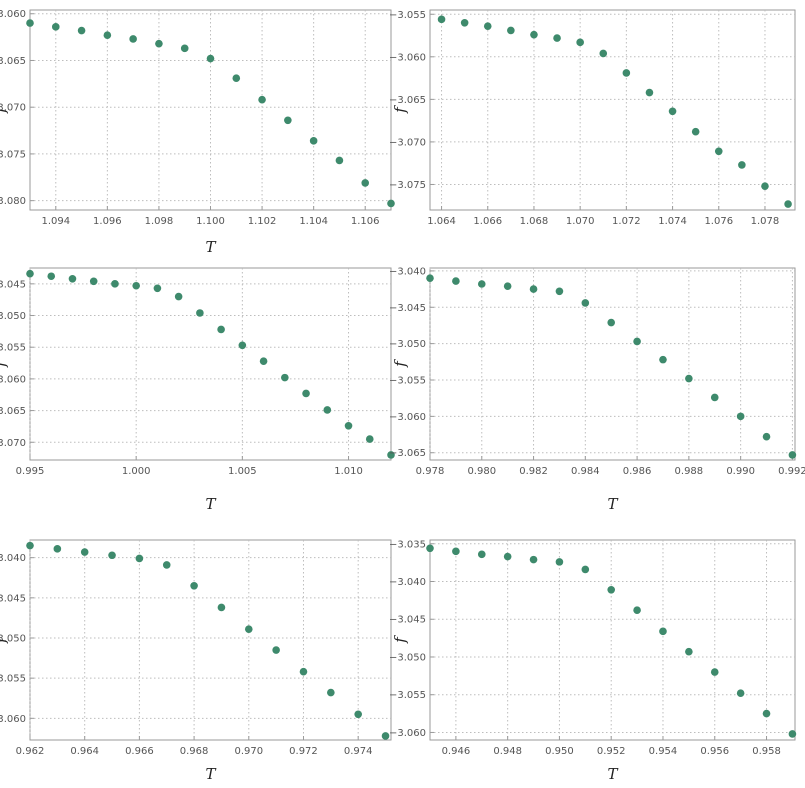 The width and height of the screenshot is (805, 788). What do you see at coordinates (626, 221) in the screenshot?
I see `x-tick-label: 1.072` at bounding box center [626, 221].